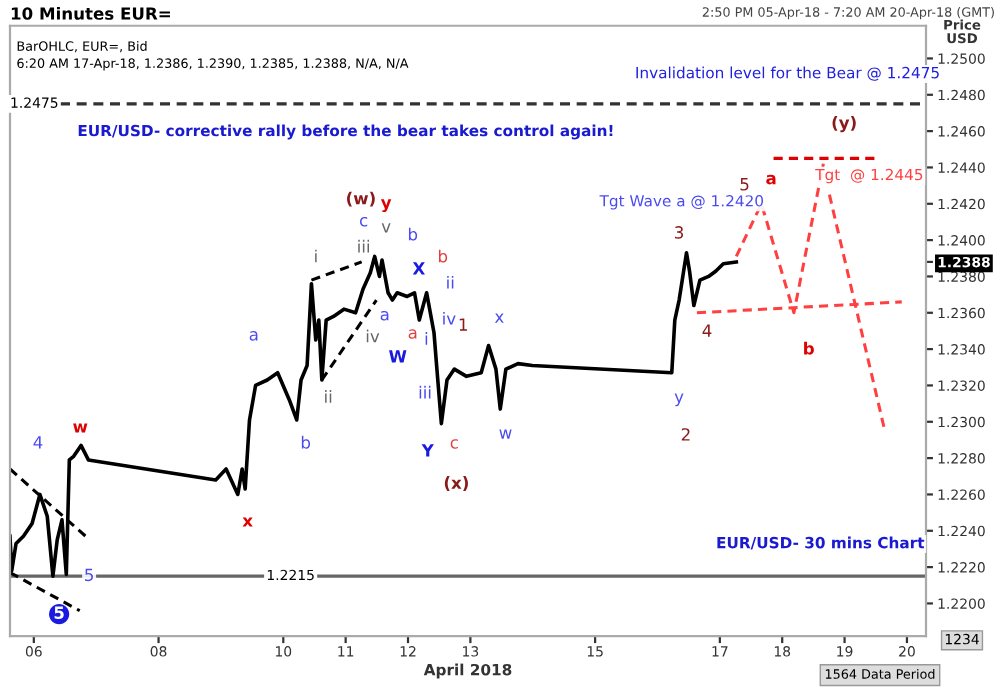 The image size is (1000, 696). I want to click on annotation: 2, so click(685, 434).